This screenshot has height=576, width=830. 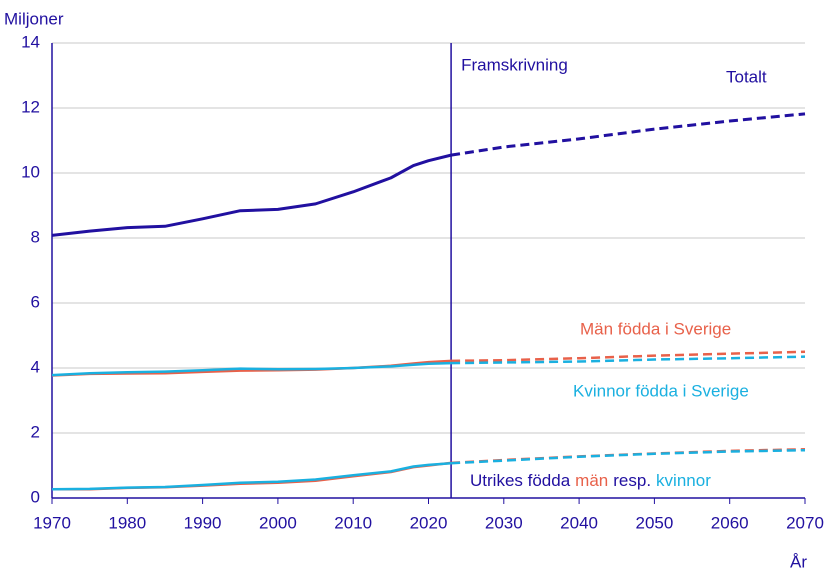 I want to click on series-label: män, so click(x=591, y=480).